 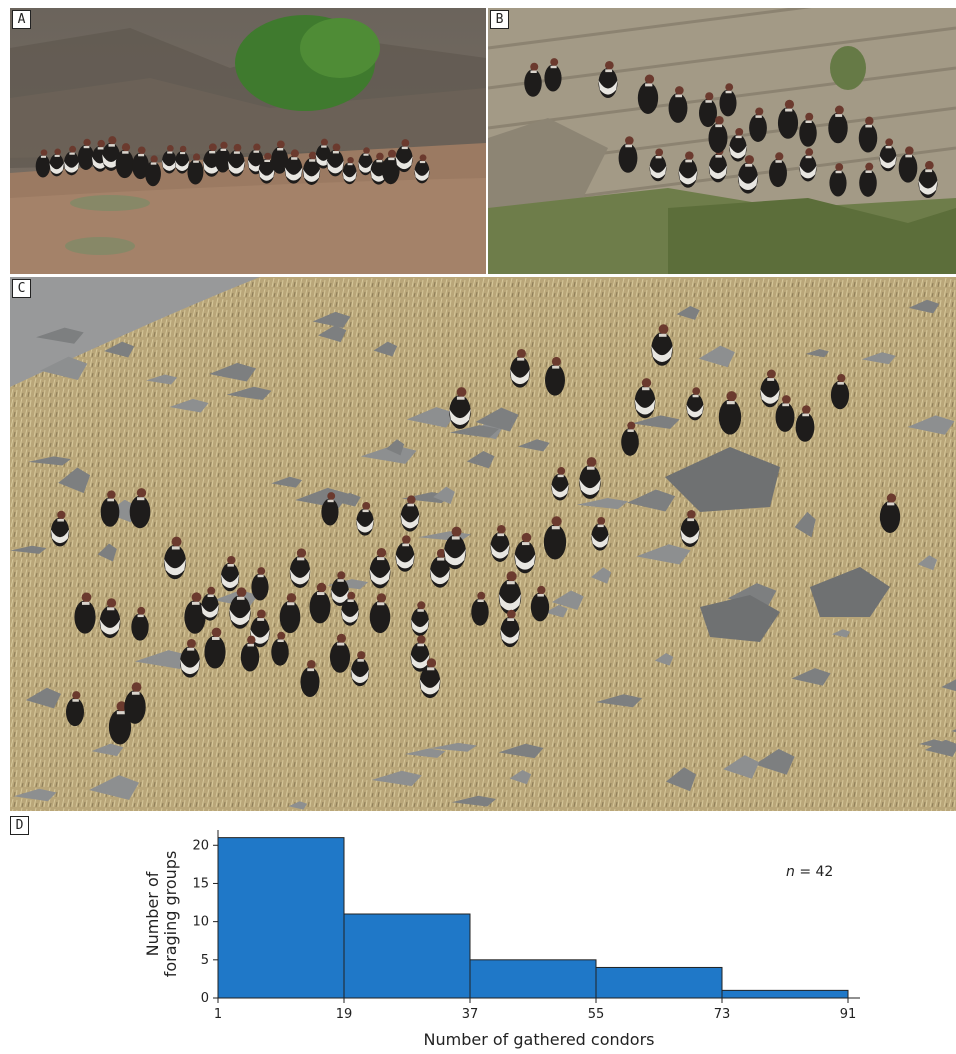 What do you see at coordinates (248, 141) in the screenshot?
I see `photo-hillside-carcass-group` at bounding box center [248, 141].